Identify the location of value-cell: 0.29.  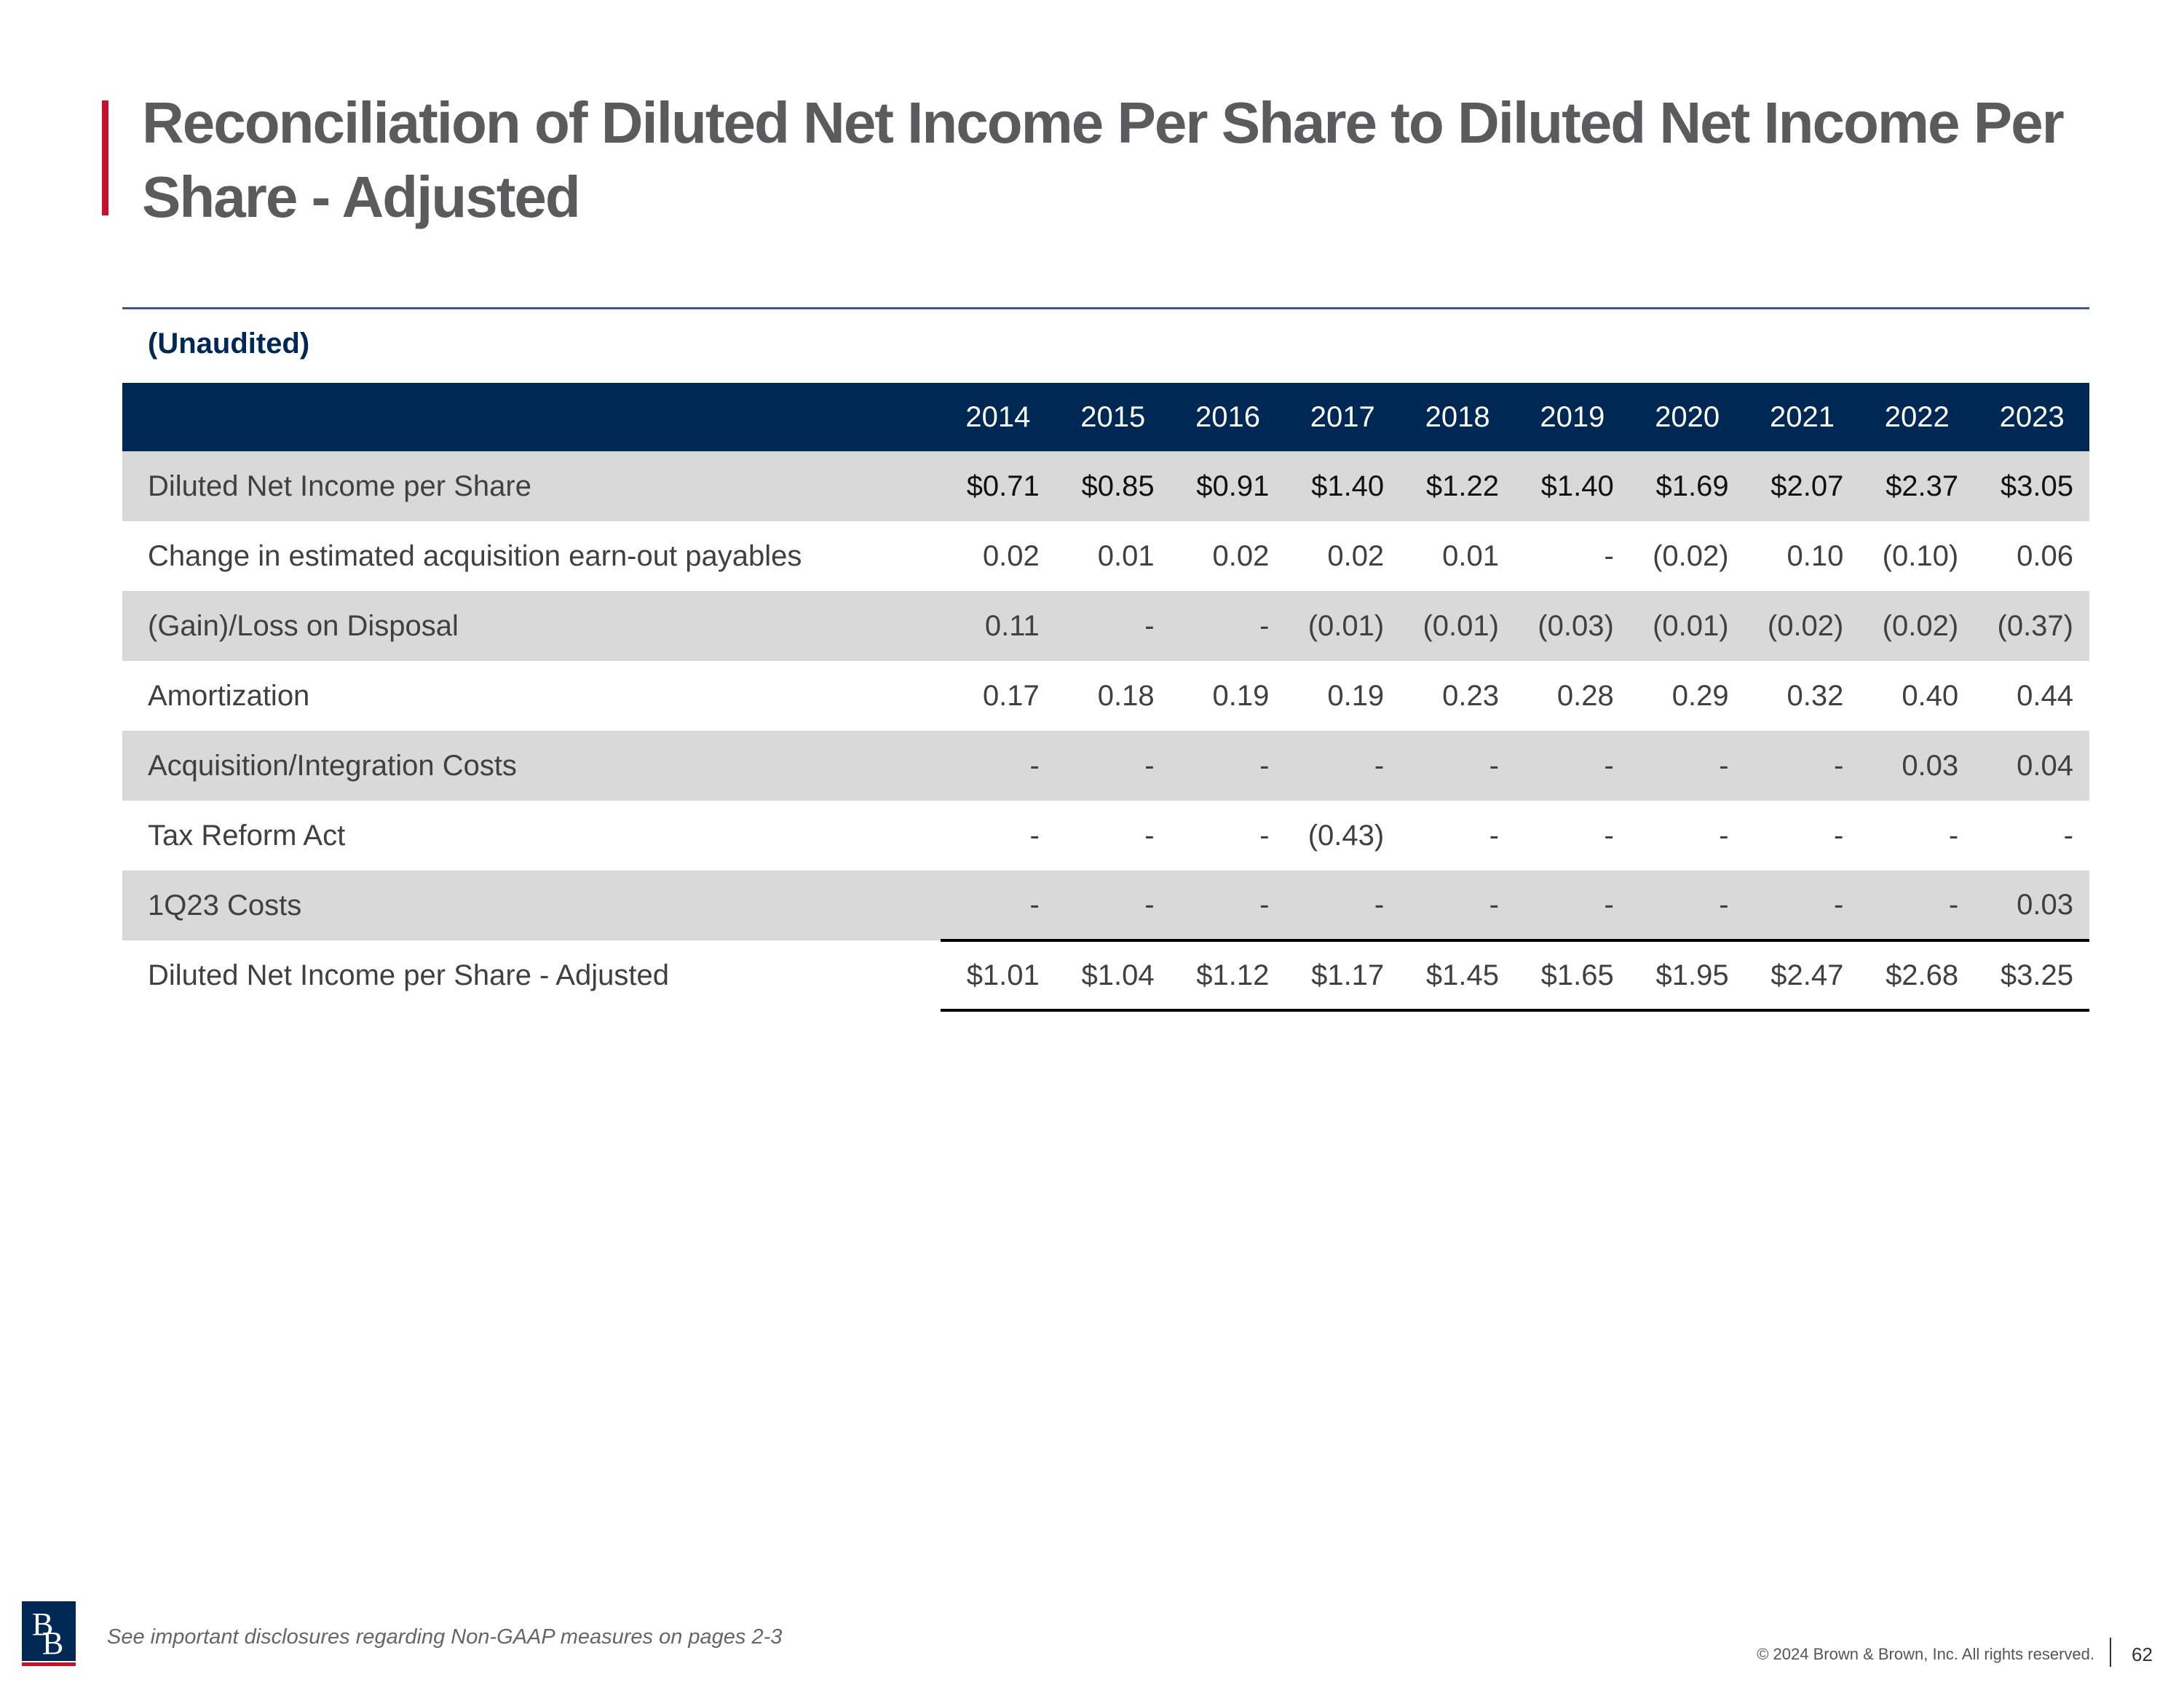
(1700, 695).